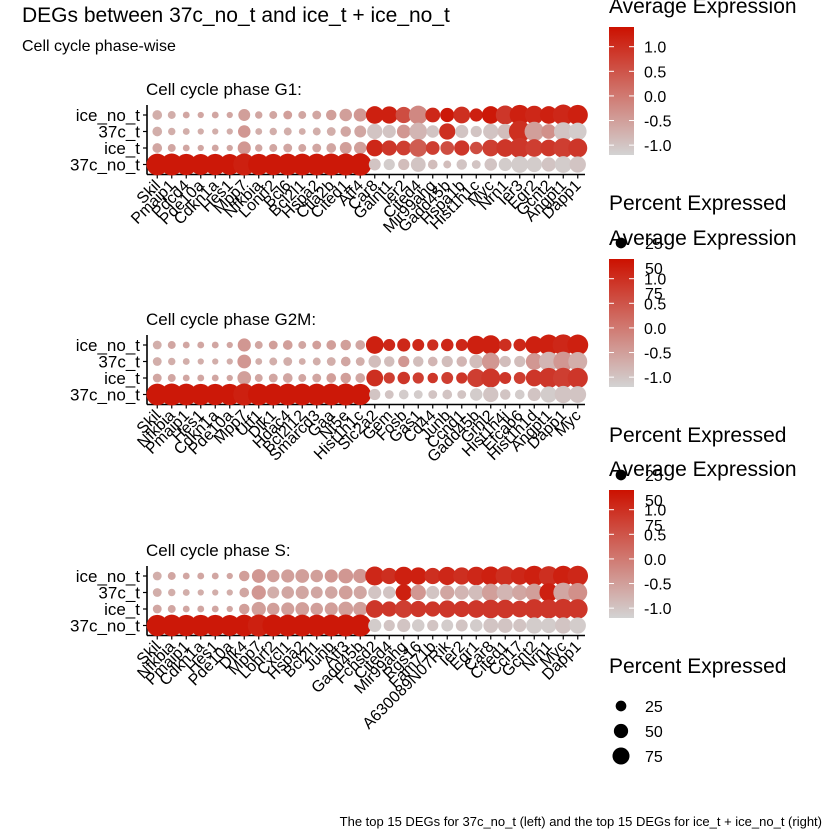  What do you see at coordinates (621, 554) in the screenshot?
I see `color-legend-bar` at bounding box center [621, 554].